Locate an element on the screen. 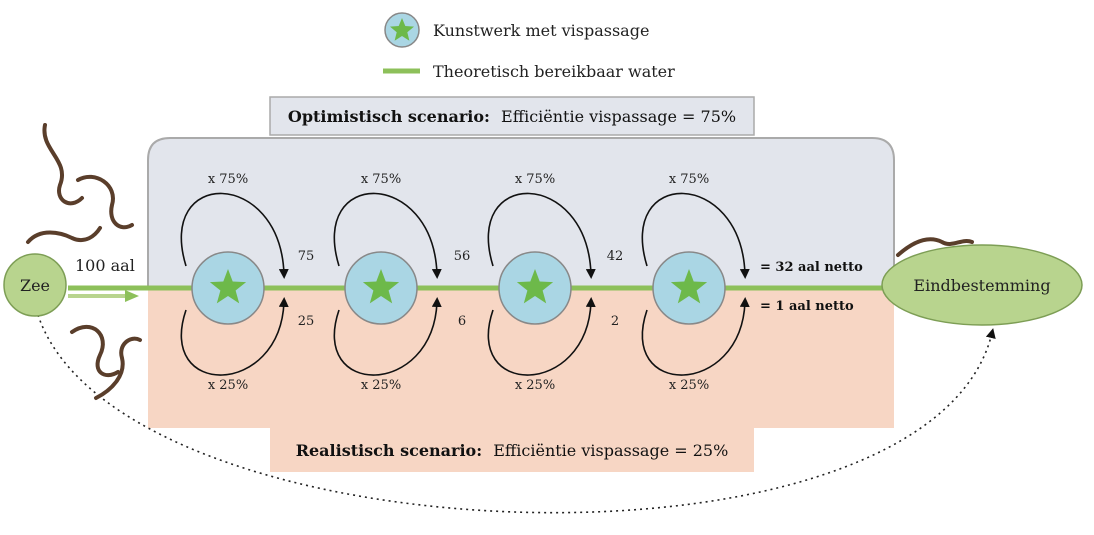 This screenshot has width=1094, height=535. realistic-value: 2 is located at coordinates (615, 321).